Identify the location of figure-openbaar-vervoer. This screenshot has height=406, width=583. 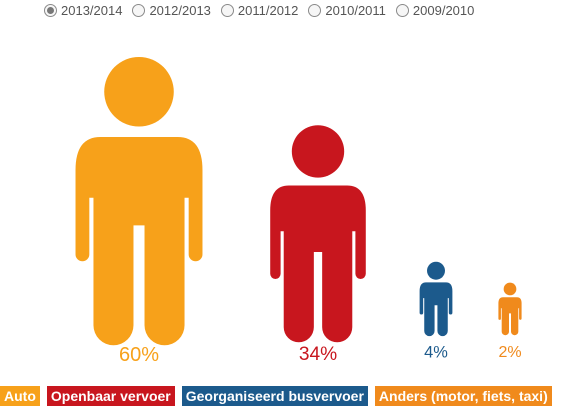
(318, 234).